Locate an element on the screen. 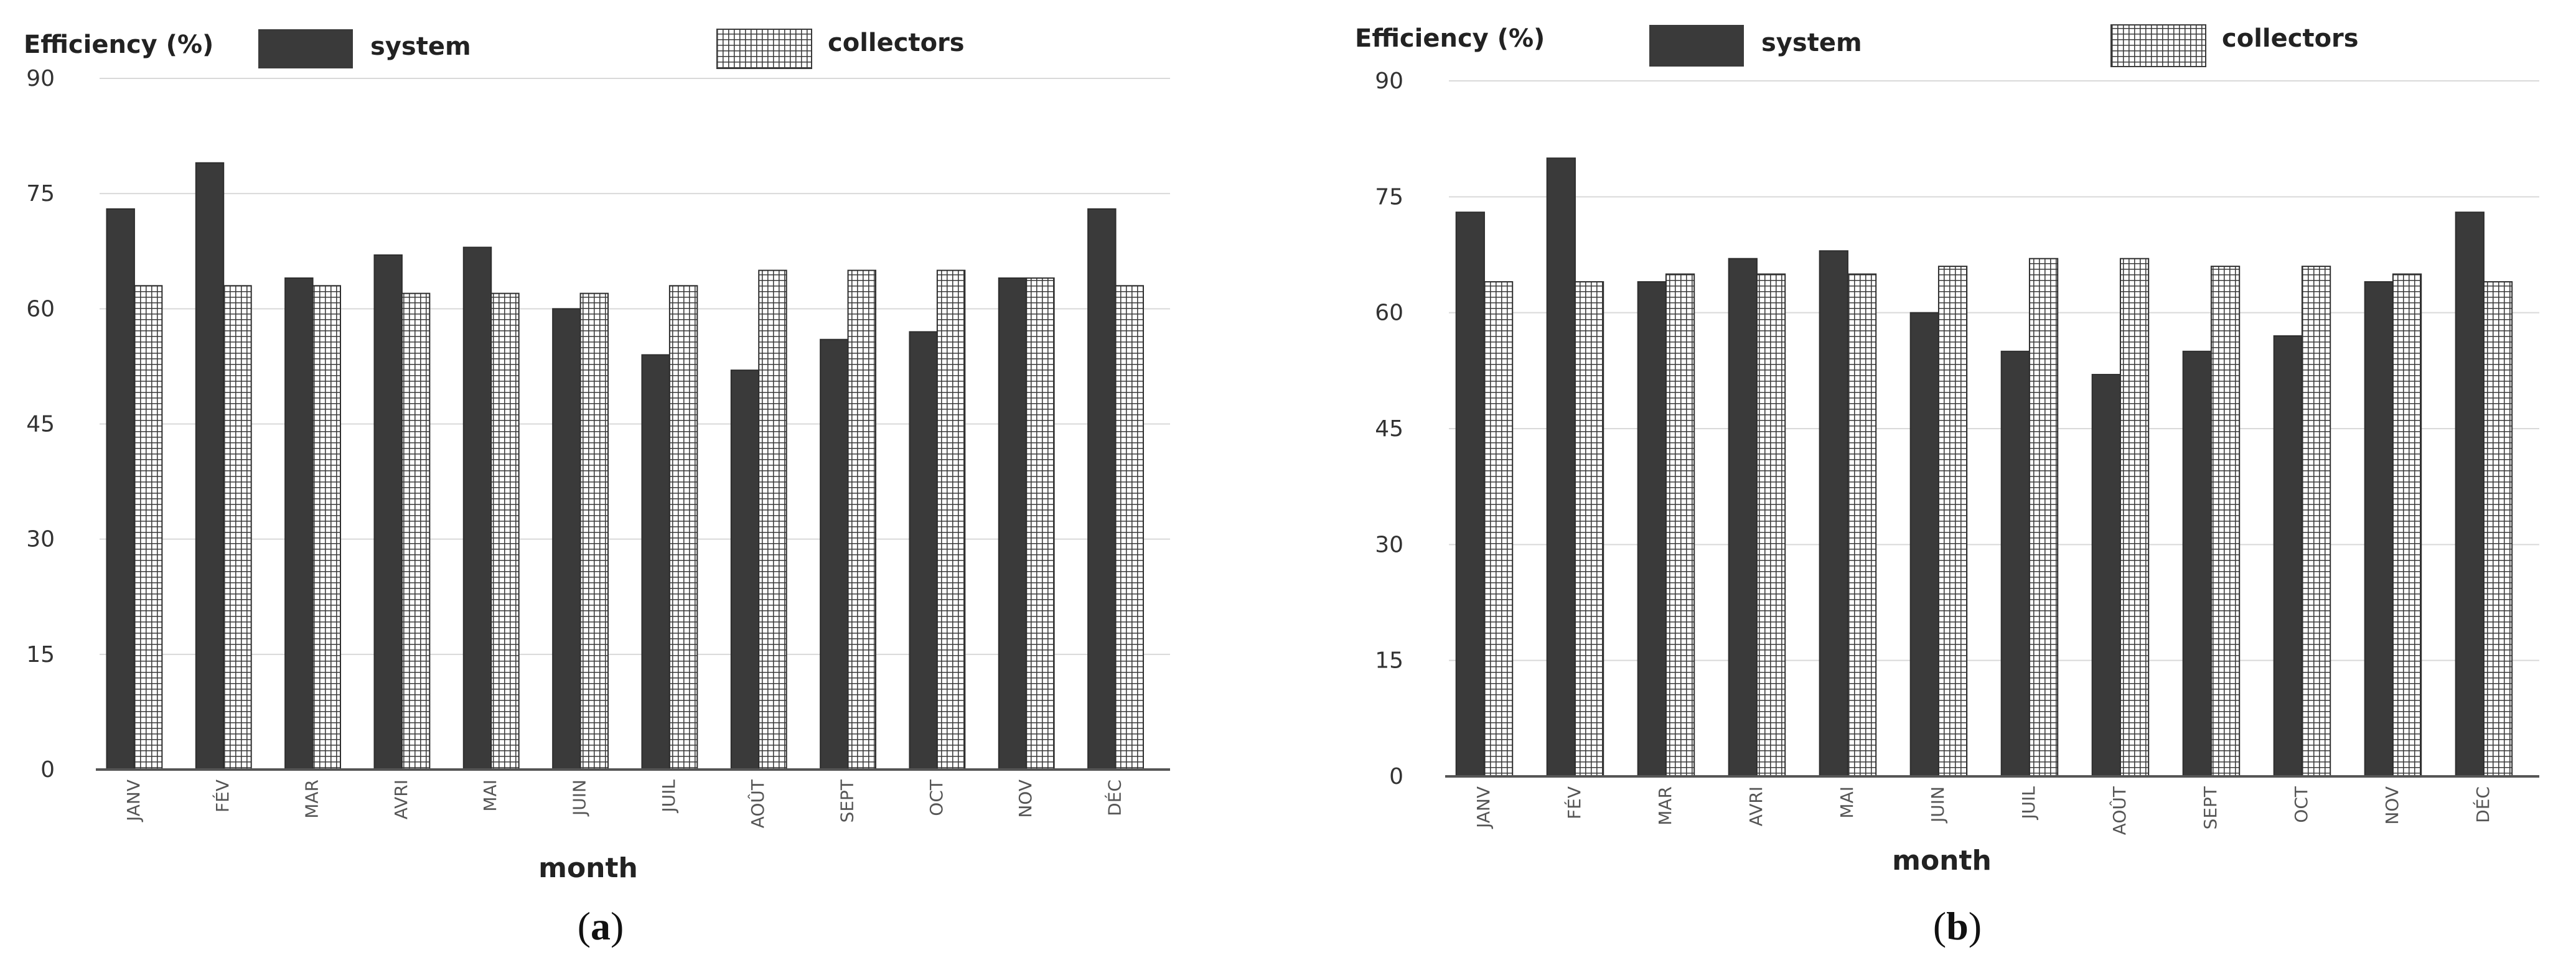 The image size is (2576, 968). bar-collectors-JUIL is located at coordinates (2043, 518).